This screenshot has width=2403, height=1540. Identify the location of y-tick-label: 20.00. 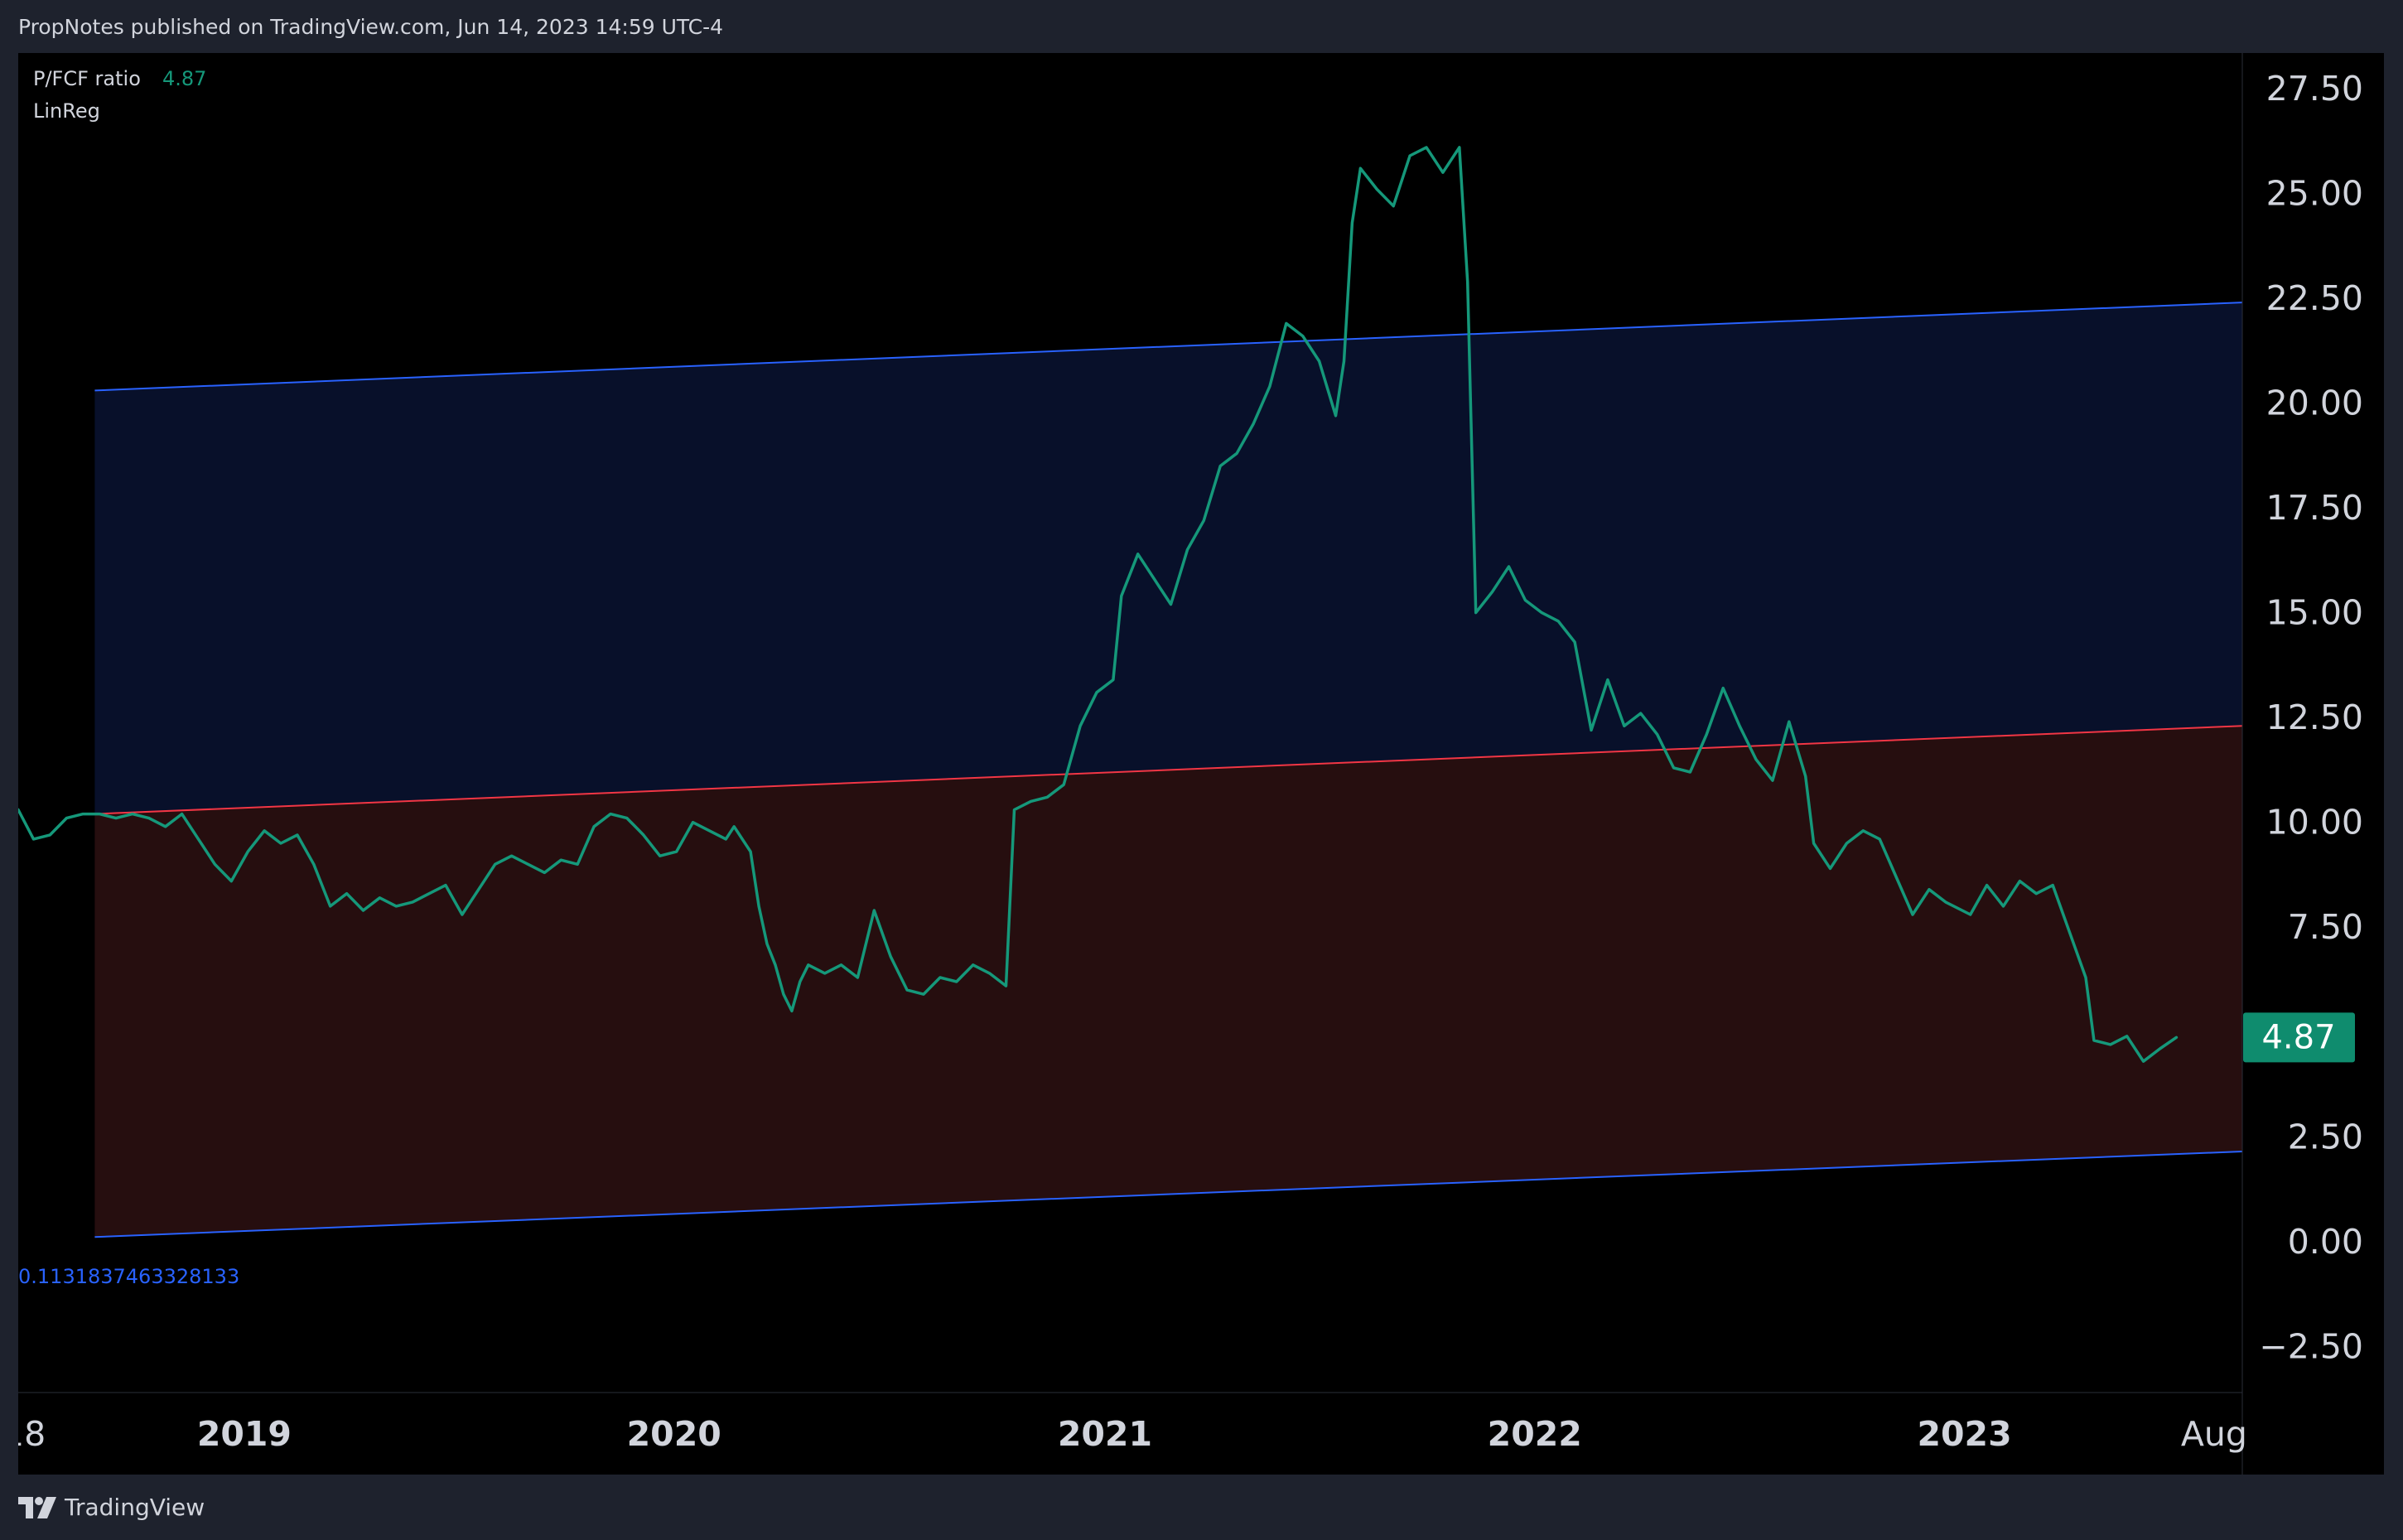
(2314, 403).